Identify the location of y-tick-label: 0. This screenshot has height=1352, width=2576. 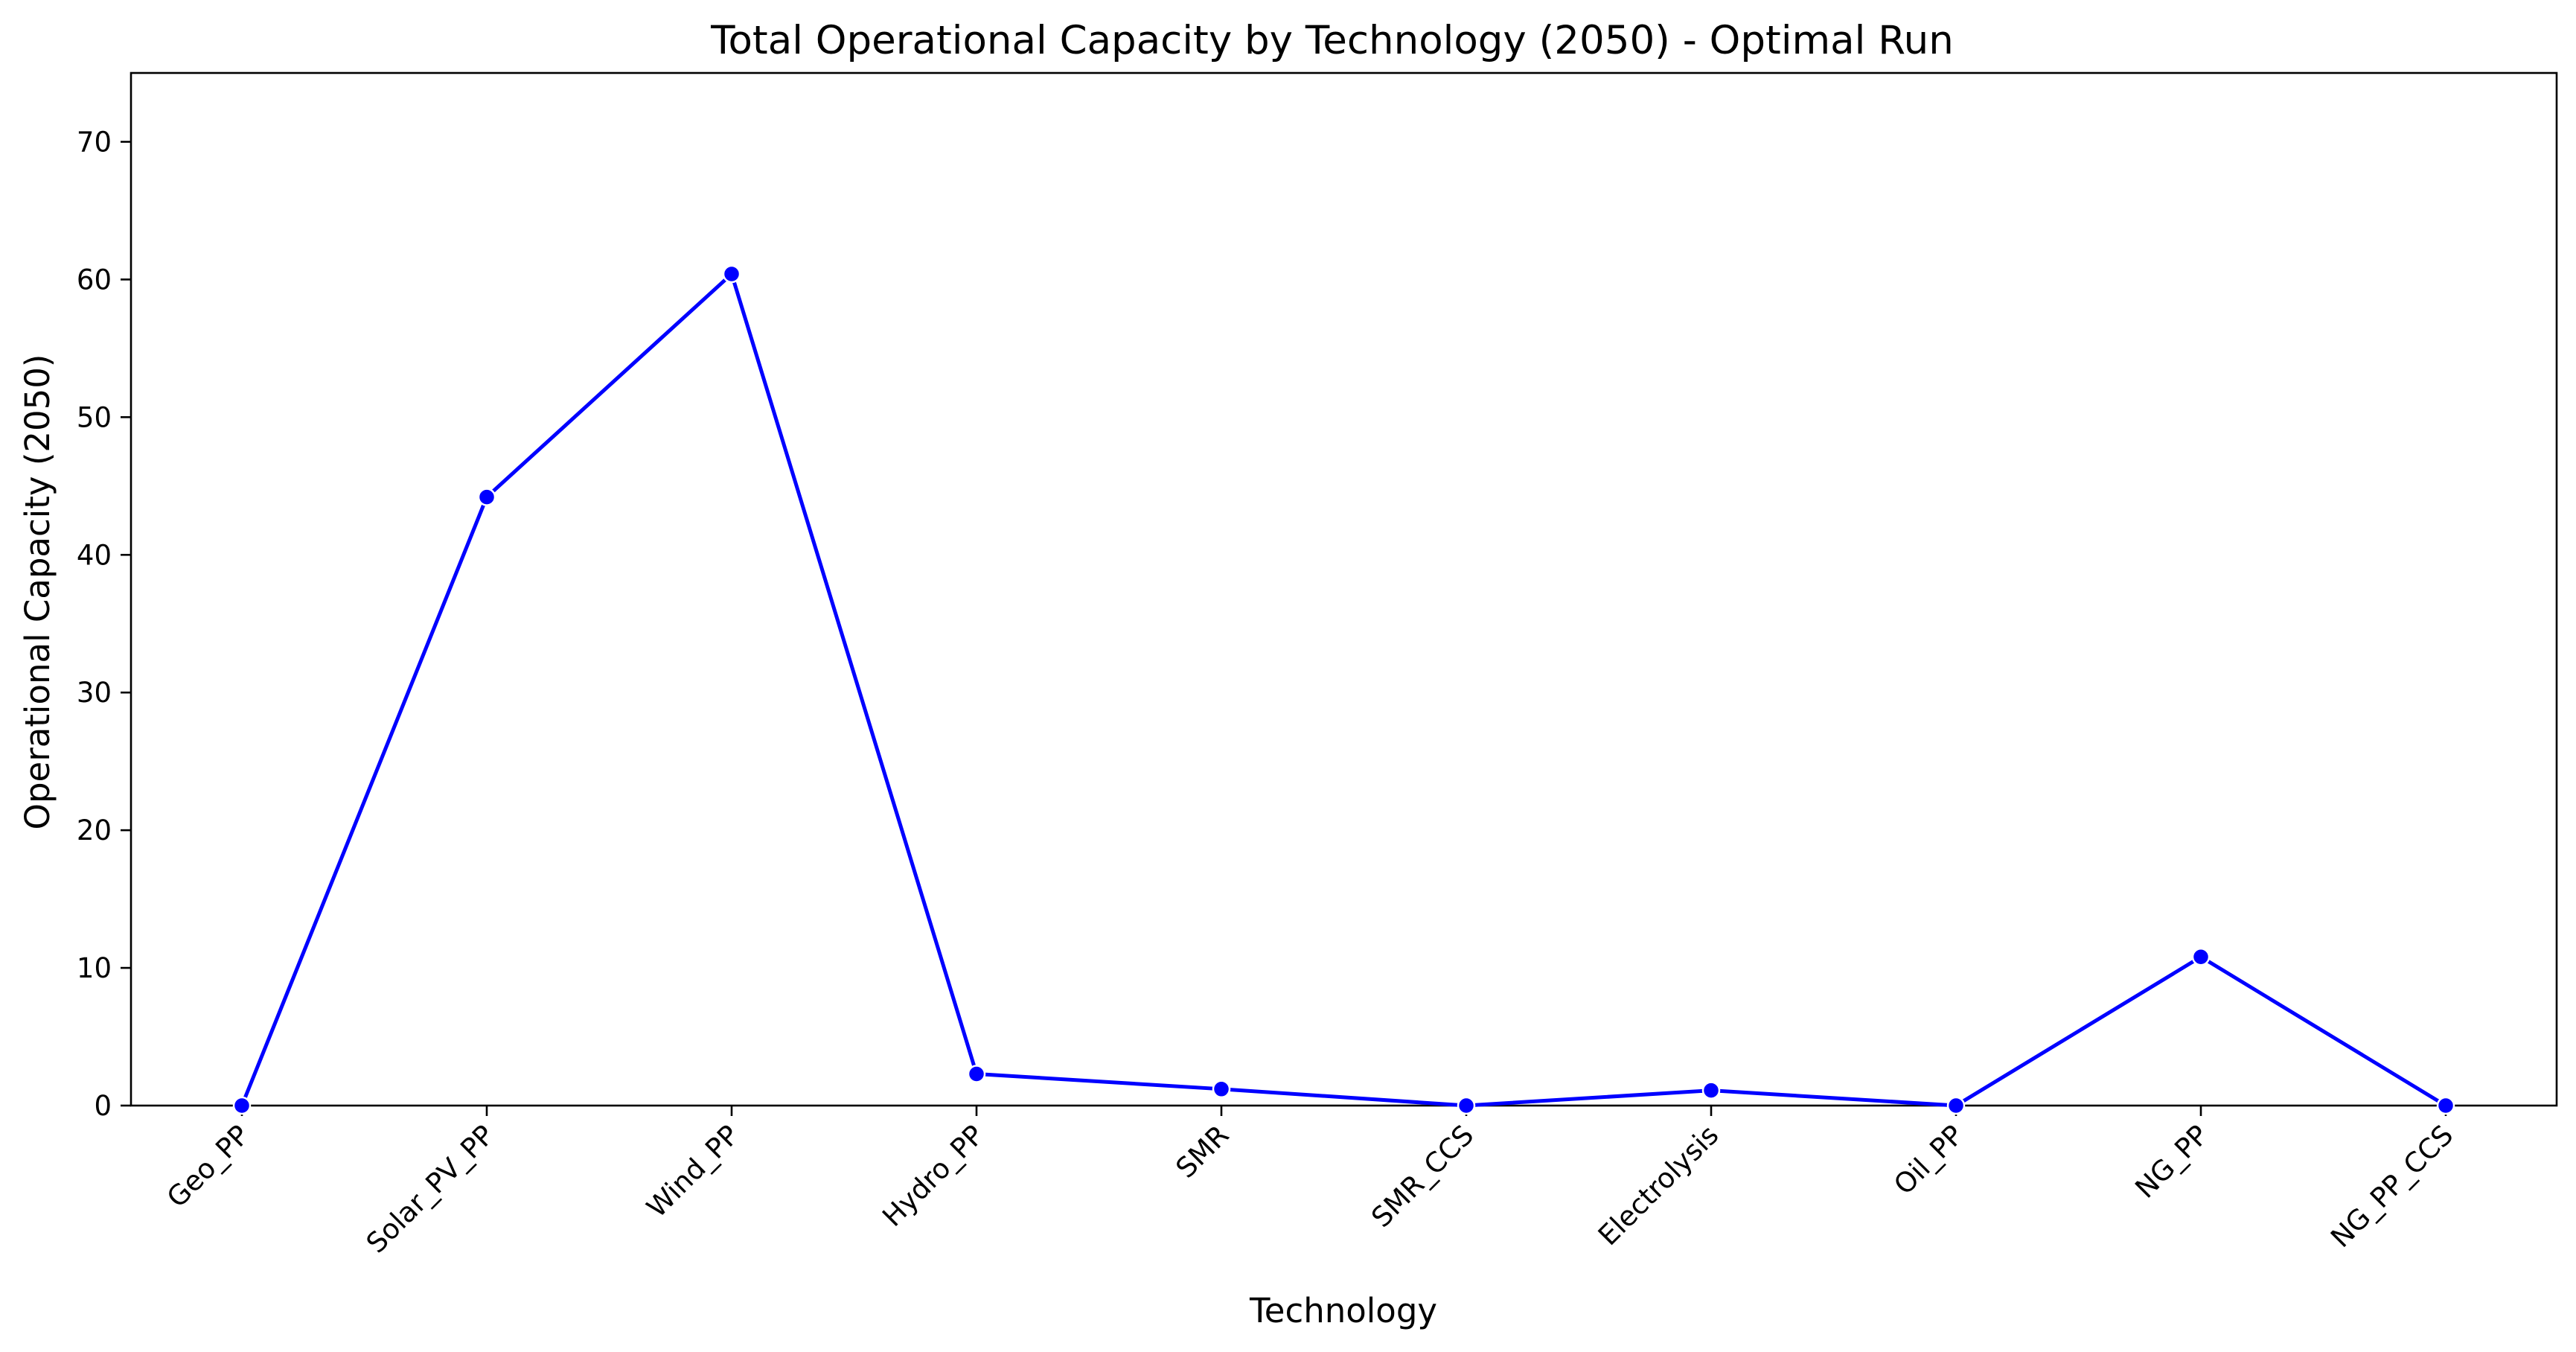
(103, 1106).